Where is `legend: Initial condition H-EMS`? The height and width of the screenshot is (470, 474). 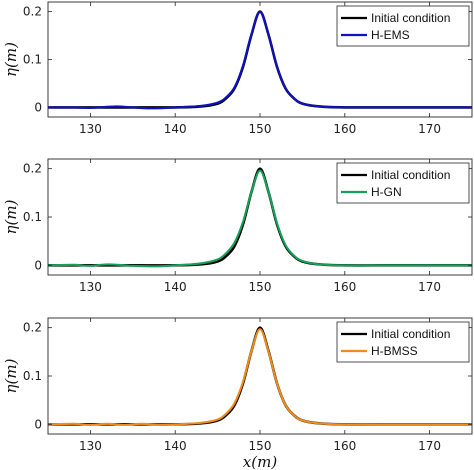 legend: Initial condition H-EMS is located at coordinates (403, 26).